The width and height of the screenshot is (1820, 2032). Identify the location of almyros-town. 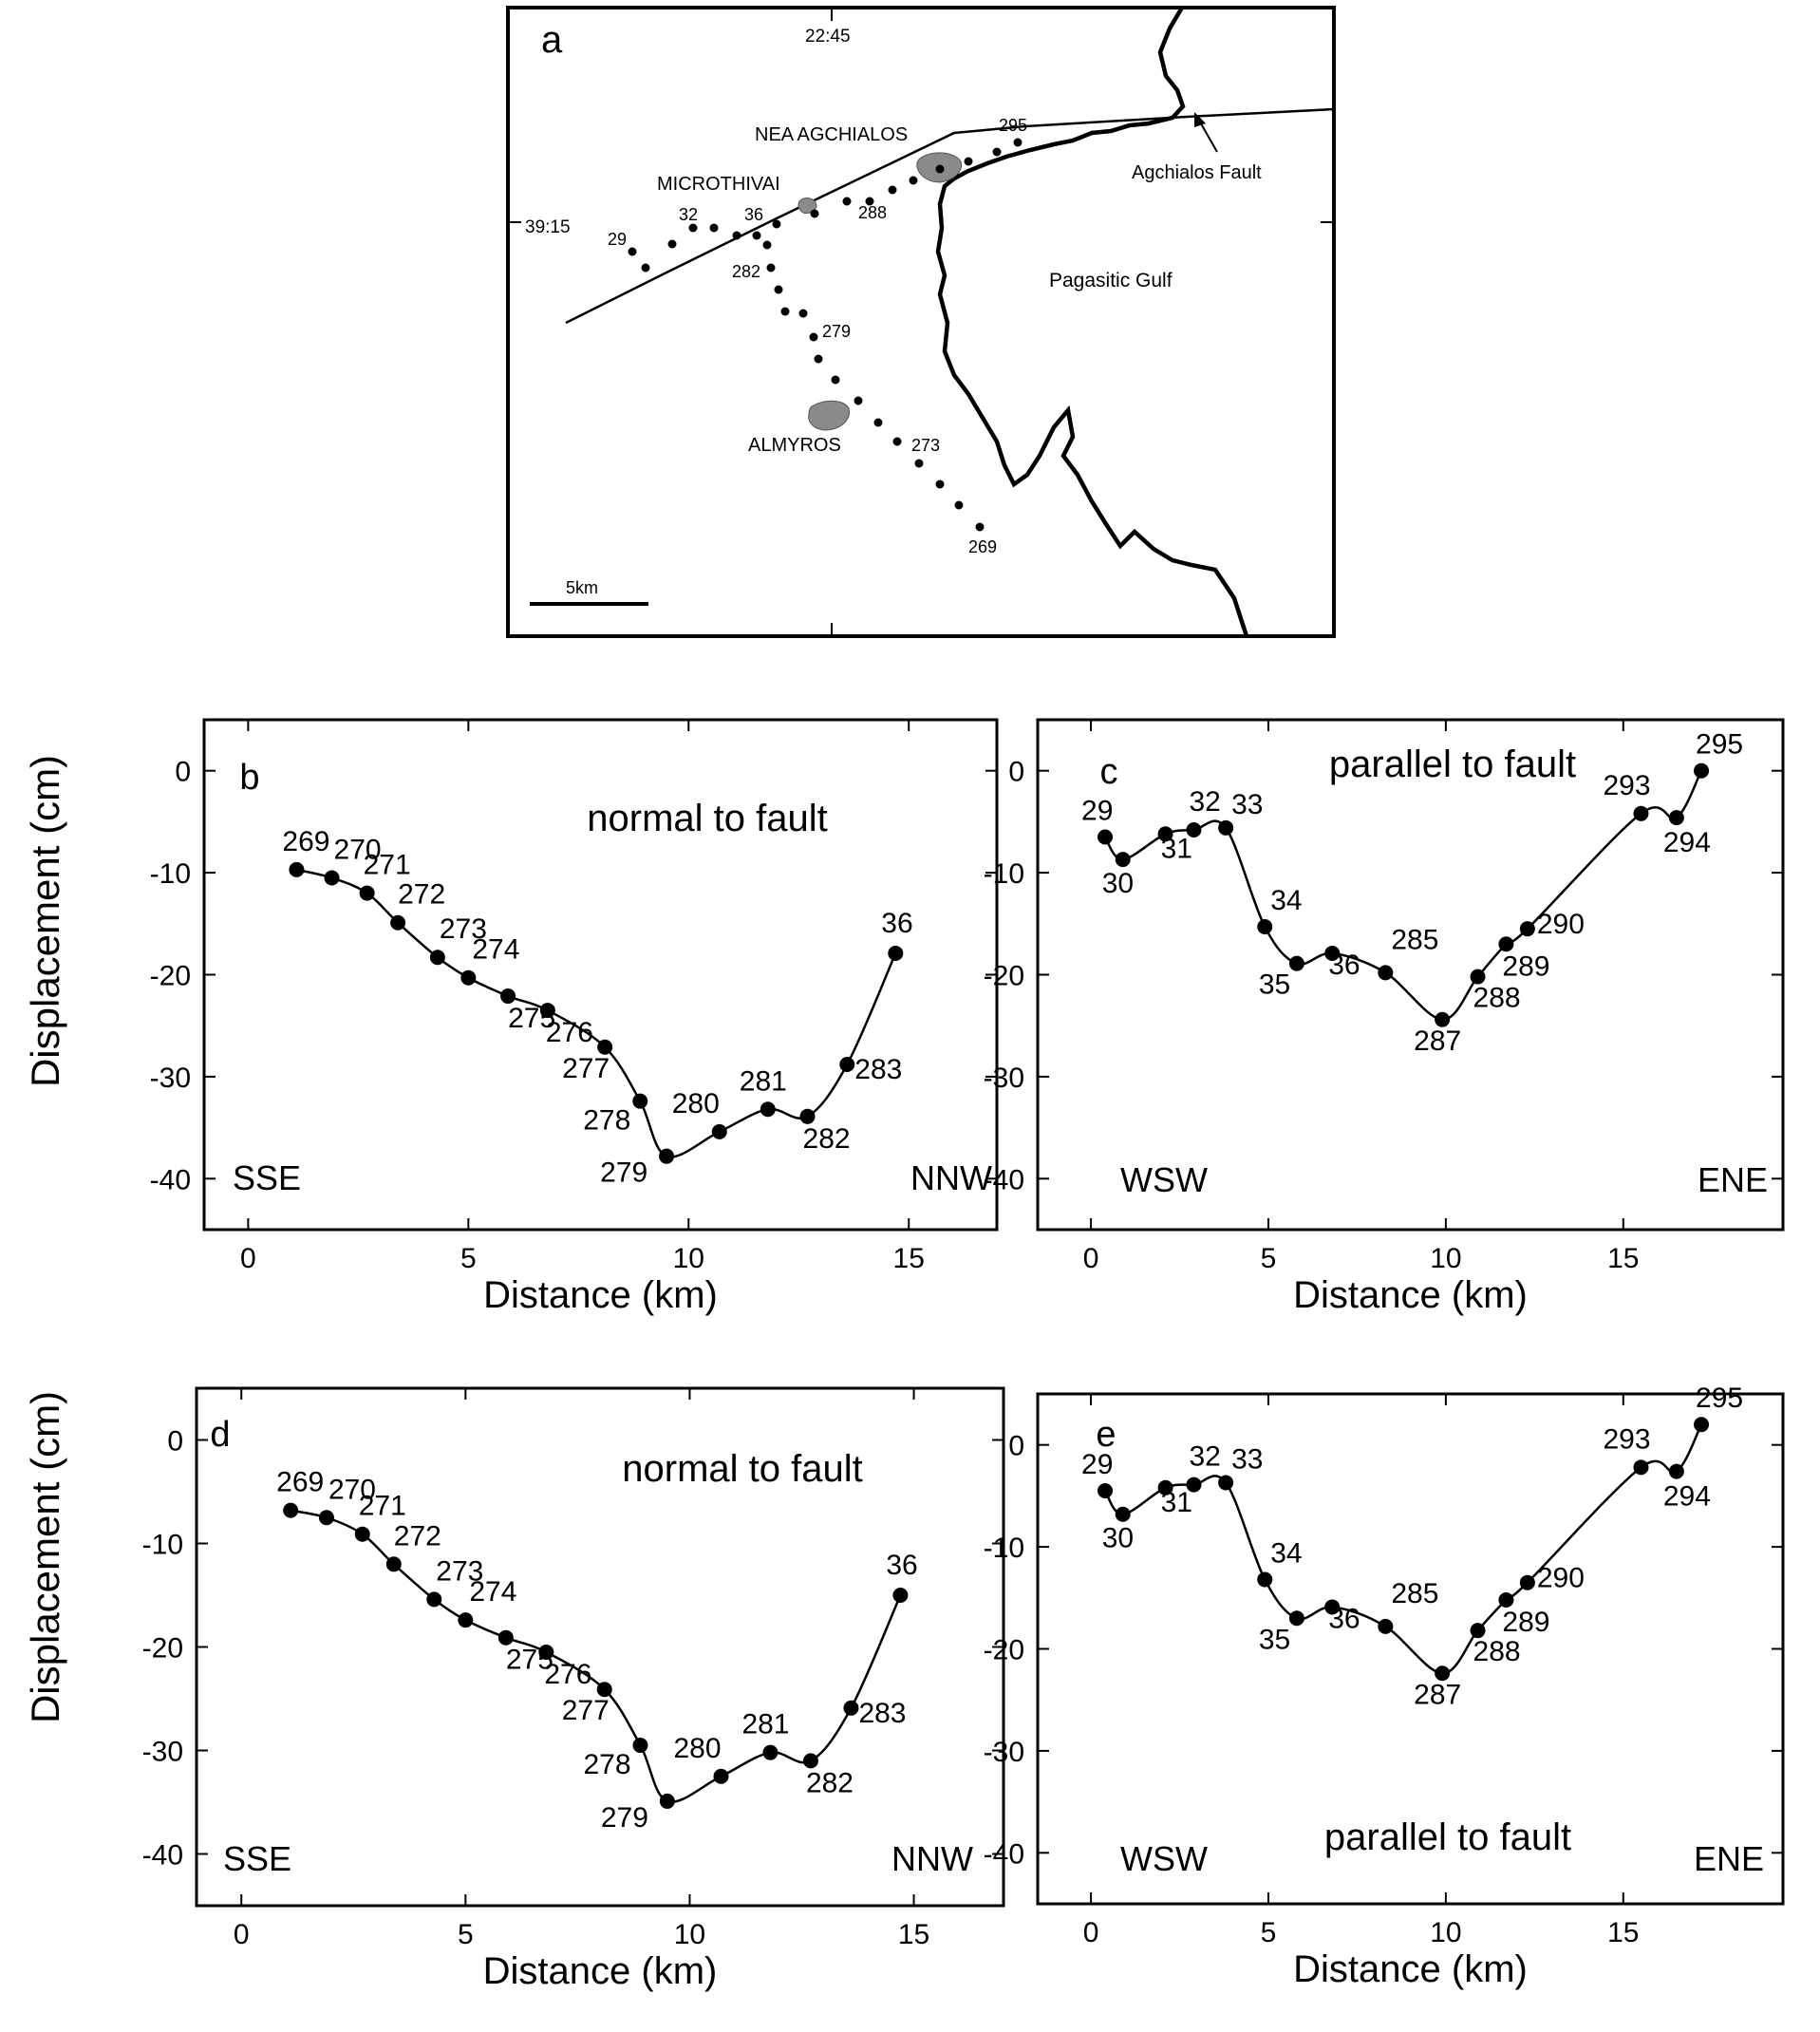
(829, 415).